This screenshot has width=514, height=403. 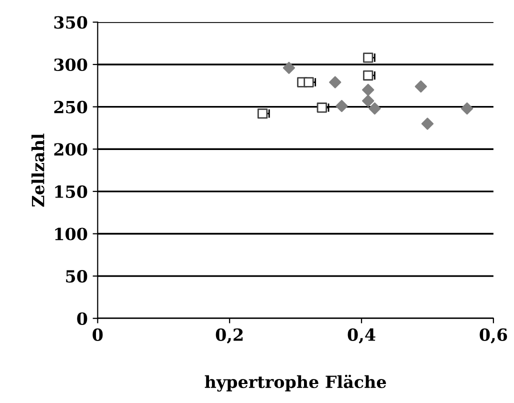 I want to click on y-tick-label: 250, so click(x=71, y=107).